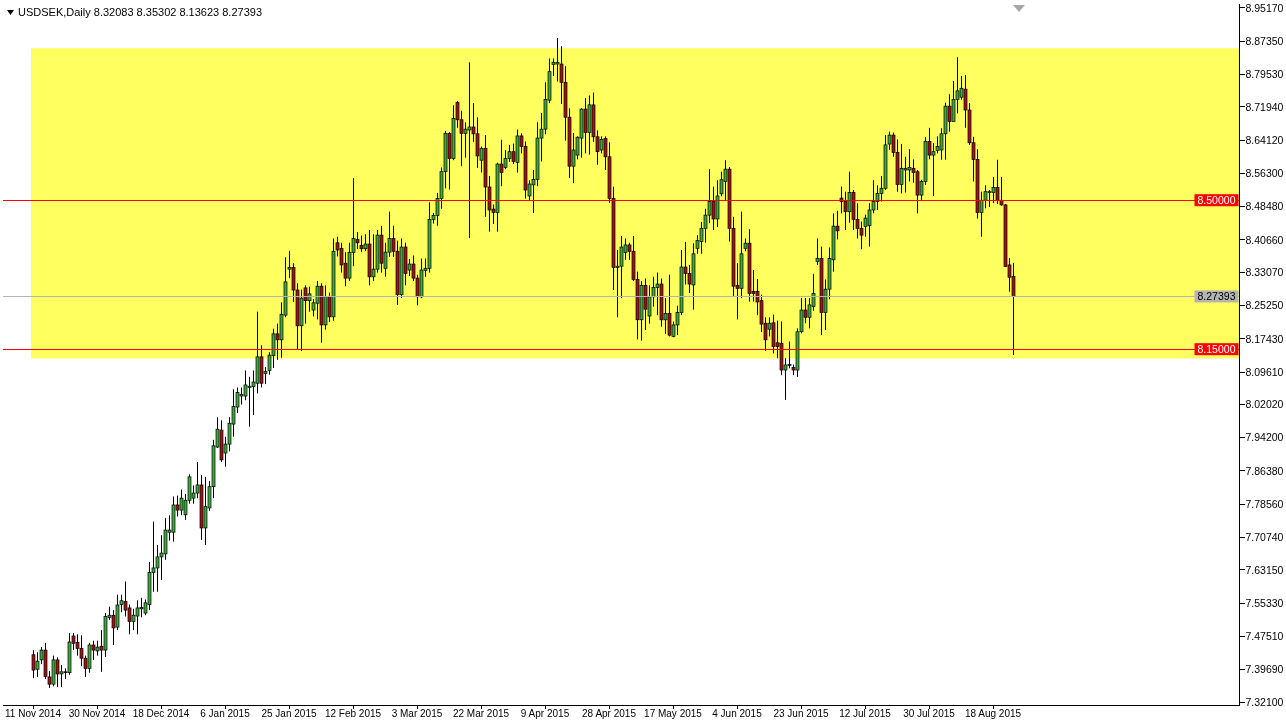 Image resolution: width=1286 pixels, height=725 pixels. Describe the element at coordinates (673, 714) in the screenshot. I see `x-tick-label: 17 May 2015` at that location.